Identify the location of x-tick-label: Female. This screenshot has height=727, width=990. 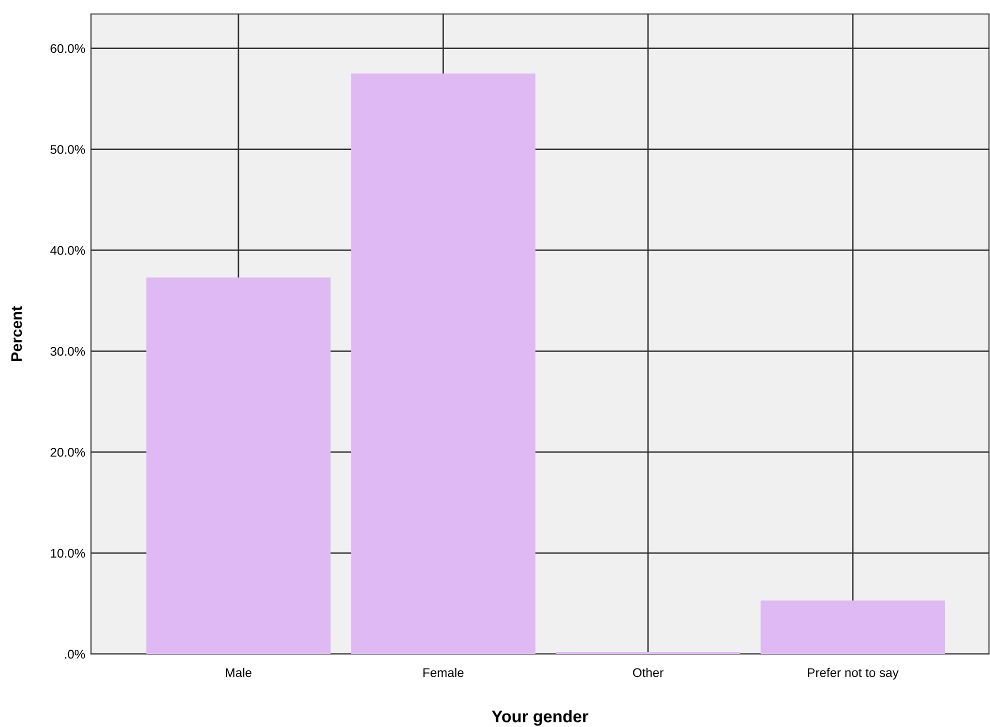
(443, 673).